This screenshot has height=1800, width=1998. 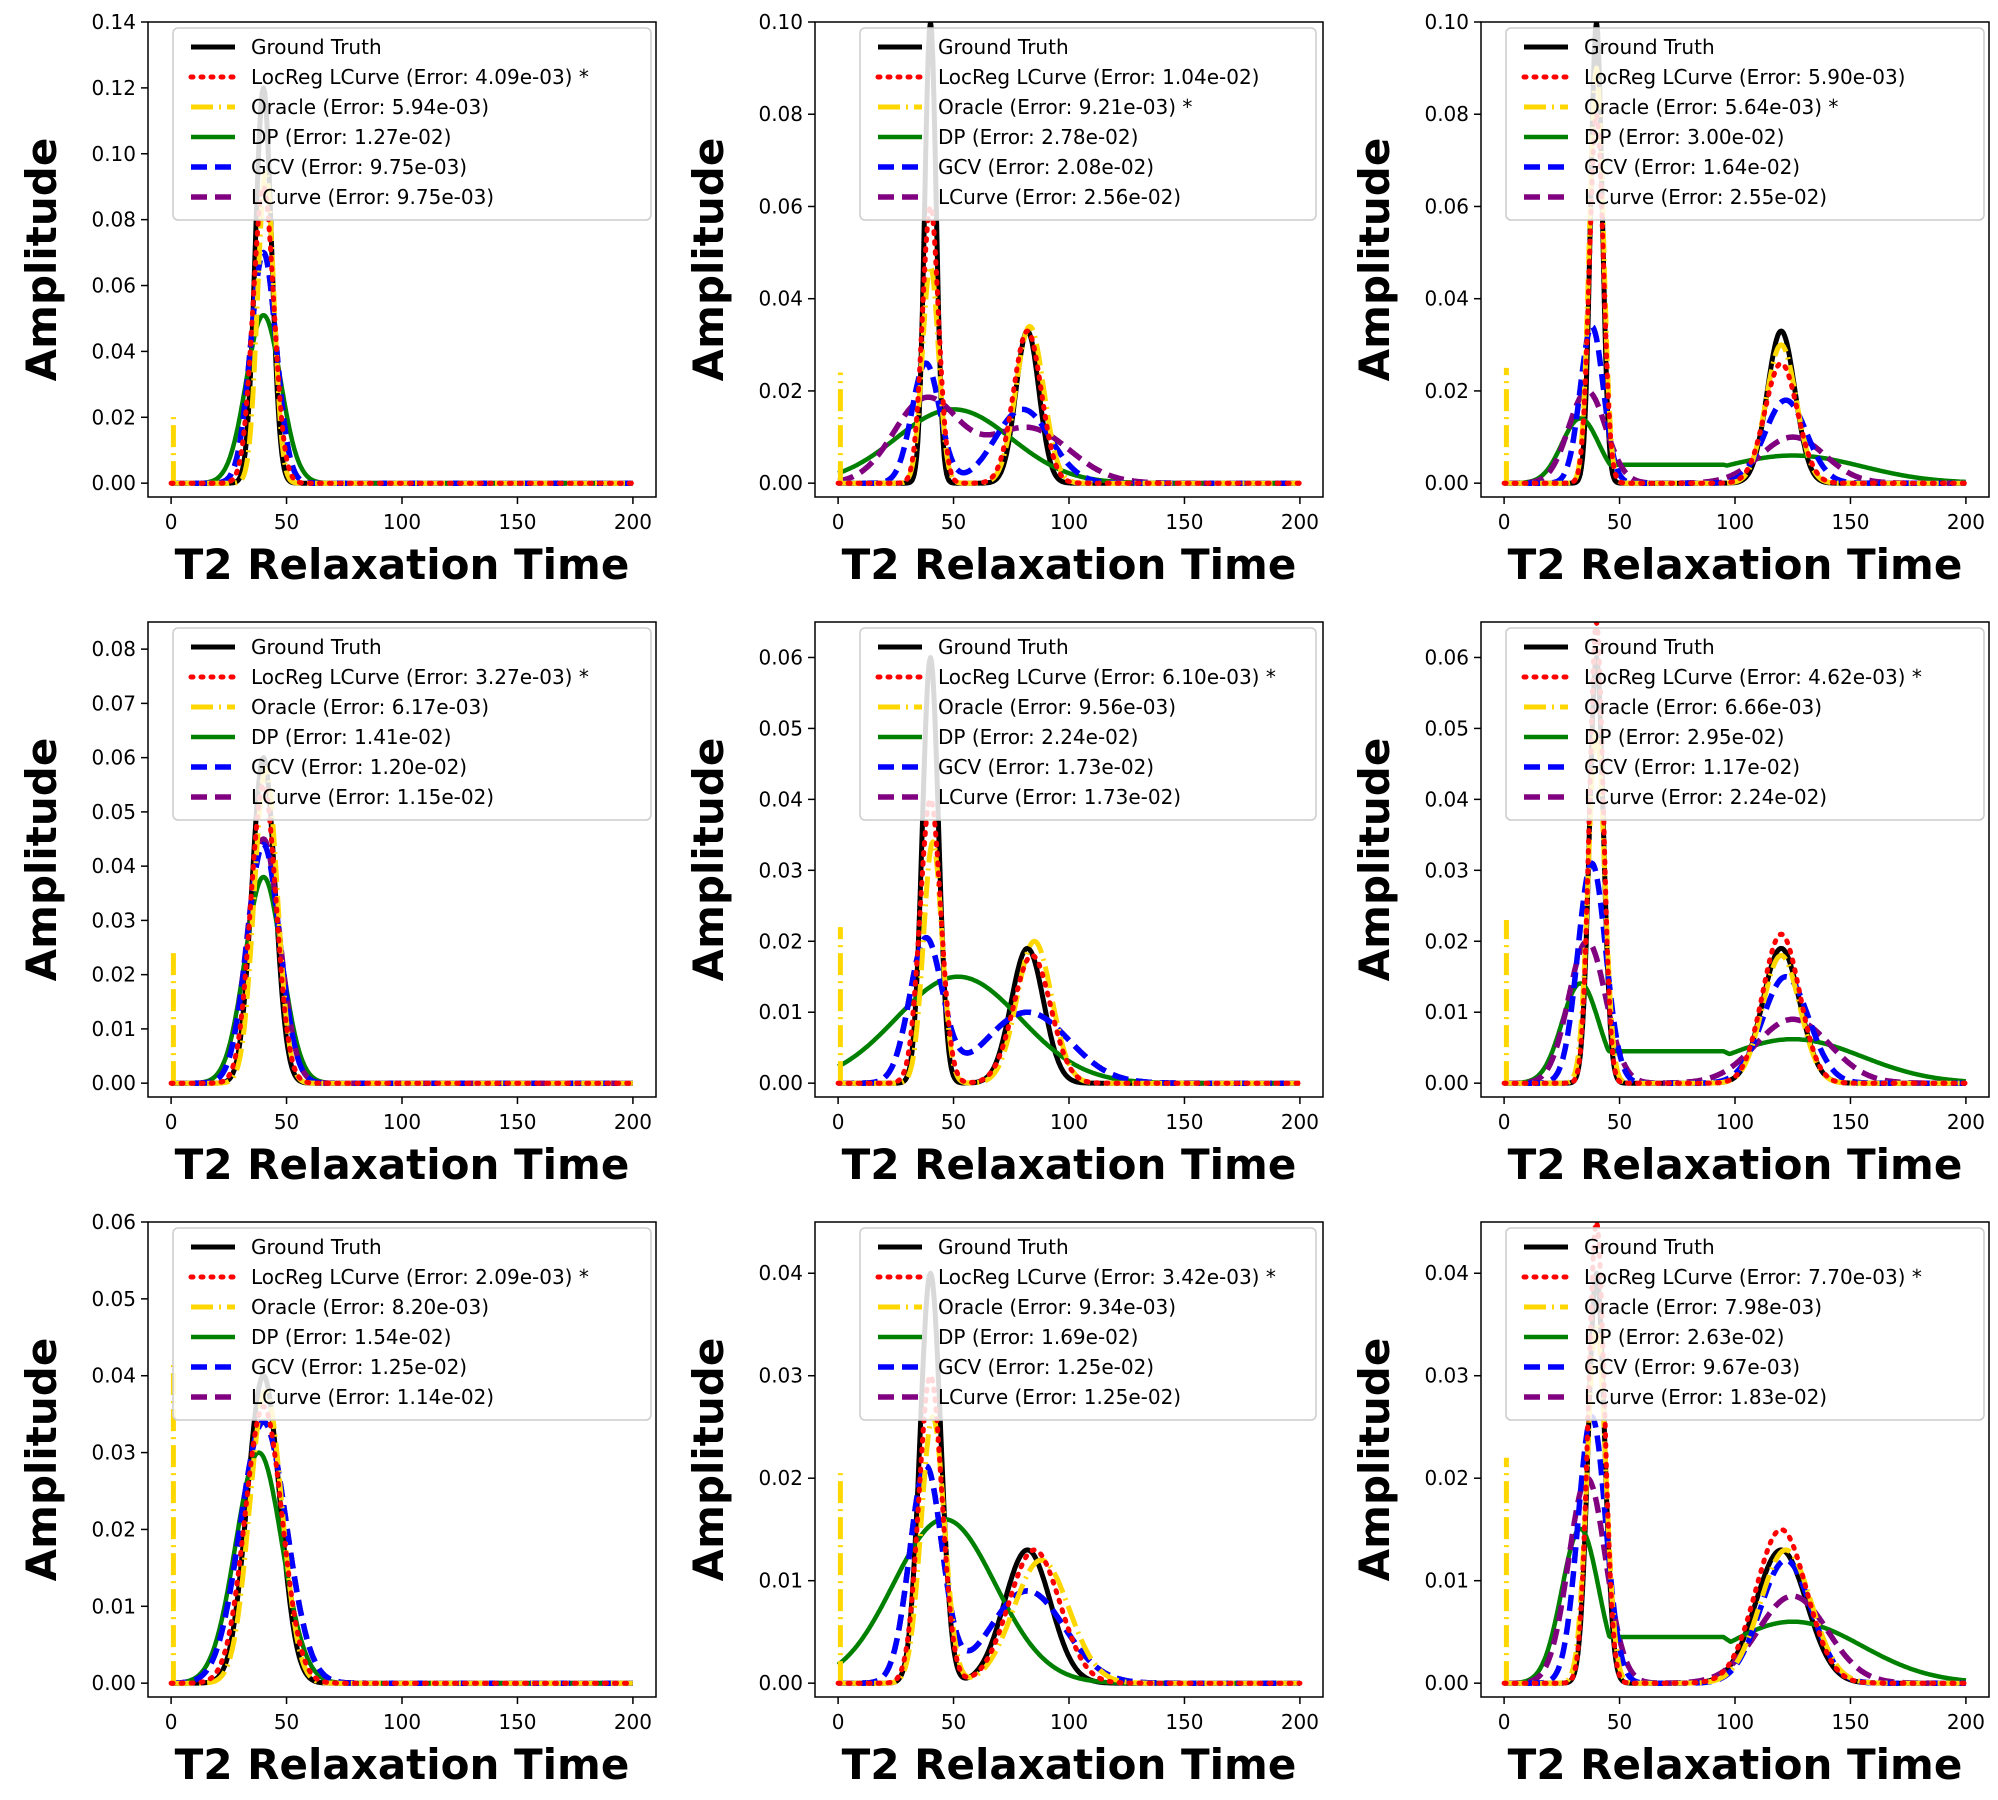 I want to click on legend-label: GCV (Error: 2.08e-02), so click(x=1046, y=167).